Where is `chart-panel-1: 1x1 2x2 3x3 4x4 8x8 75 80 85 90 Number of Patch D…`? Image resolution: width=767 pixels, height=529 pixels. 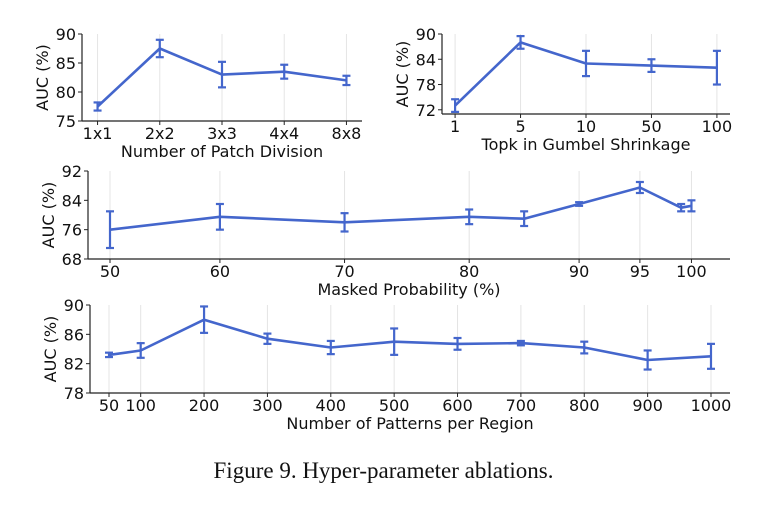
chart-panel-1: 1x1 2x2 3x3 4x4 8x8 75 80 85 90 Number of Patch D… is located at coordinates (197, 93).